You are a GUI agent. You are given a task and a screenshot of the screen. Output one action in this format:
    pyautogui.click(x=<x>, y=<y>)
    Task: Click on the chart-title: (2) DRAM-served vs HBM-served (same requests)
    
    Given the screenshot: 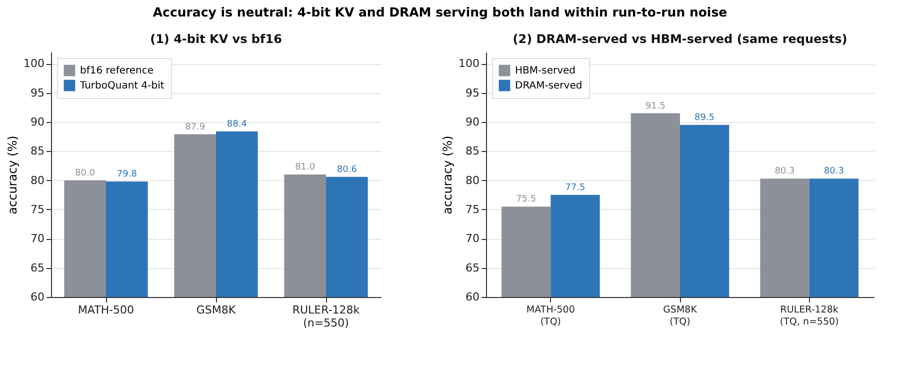 What is the action you would take?
    pyautogui.click(x=680, y=39)
    